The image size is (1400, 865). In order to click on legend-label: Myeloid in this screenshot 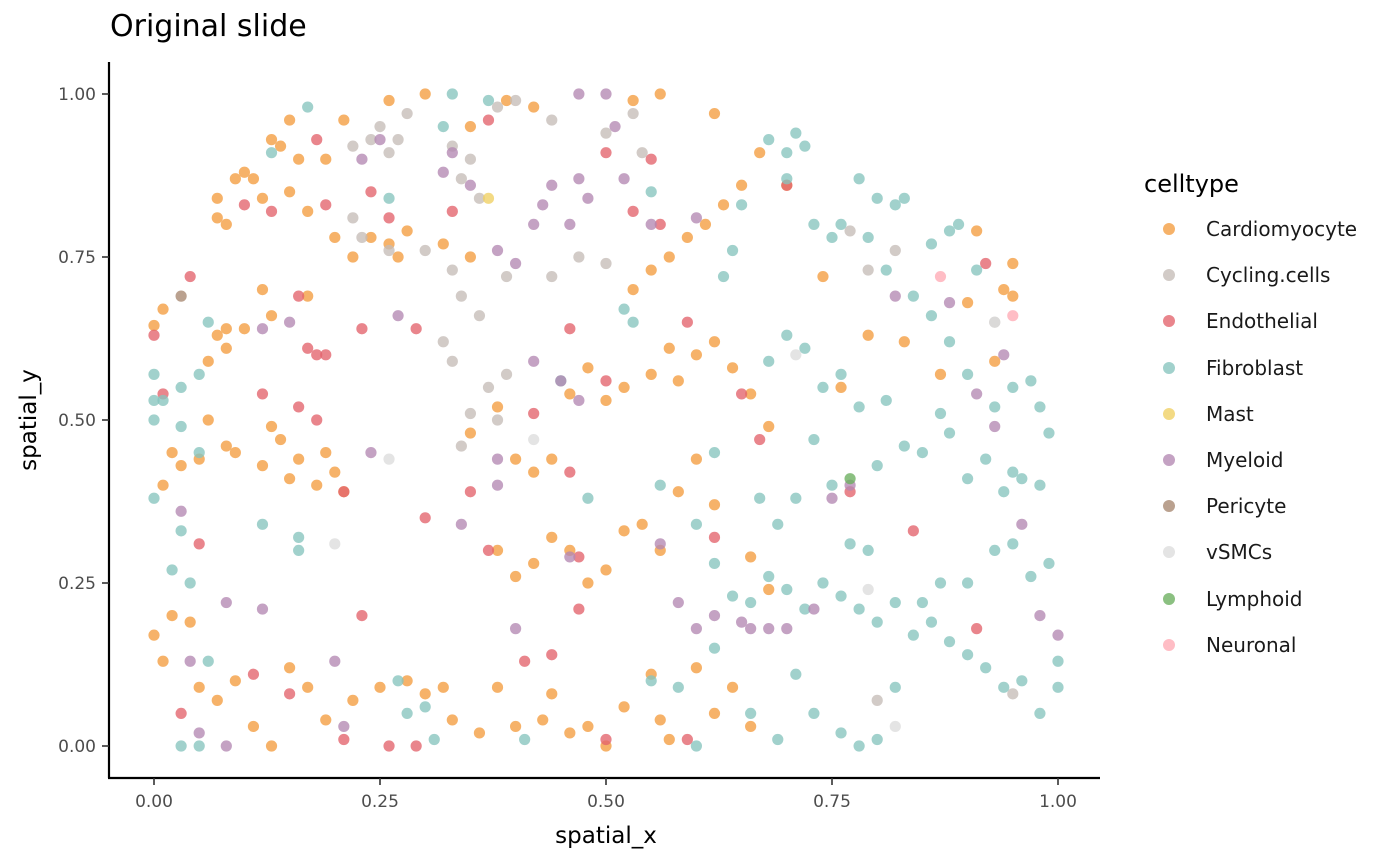, I will do `click(1245, 460)`.